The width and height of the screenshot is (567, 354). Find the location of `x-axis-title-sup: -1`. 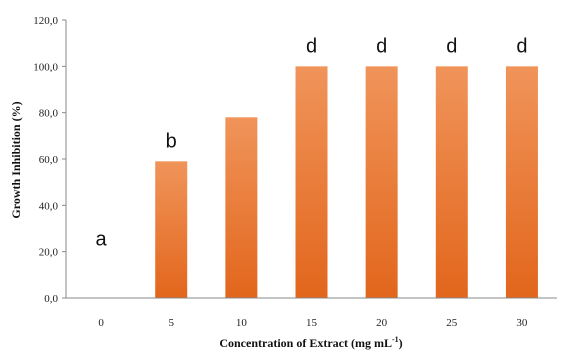

x-axis-title-sup: -1 is located at coordinates (395, 339).